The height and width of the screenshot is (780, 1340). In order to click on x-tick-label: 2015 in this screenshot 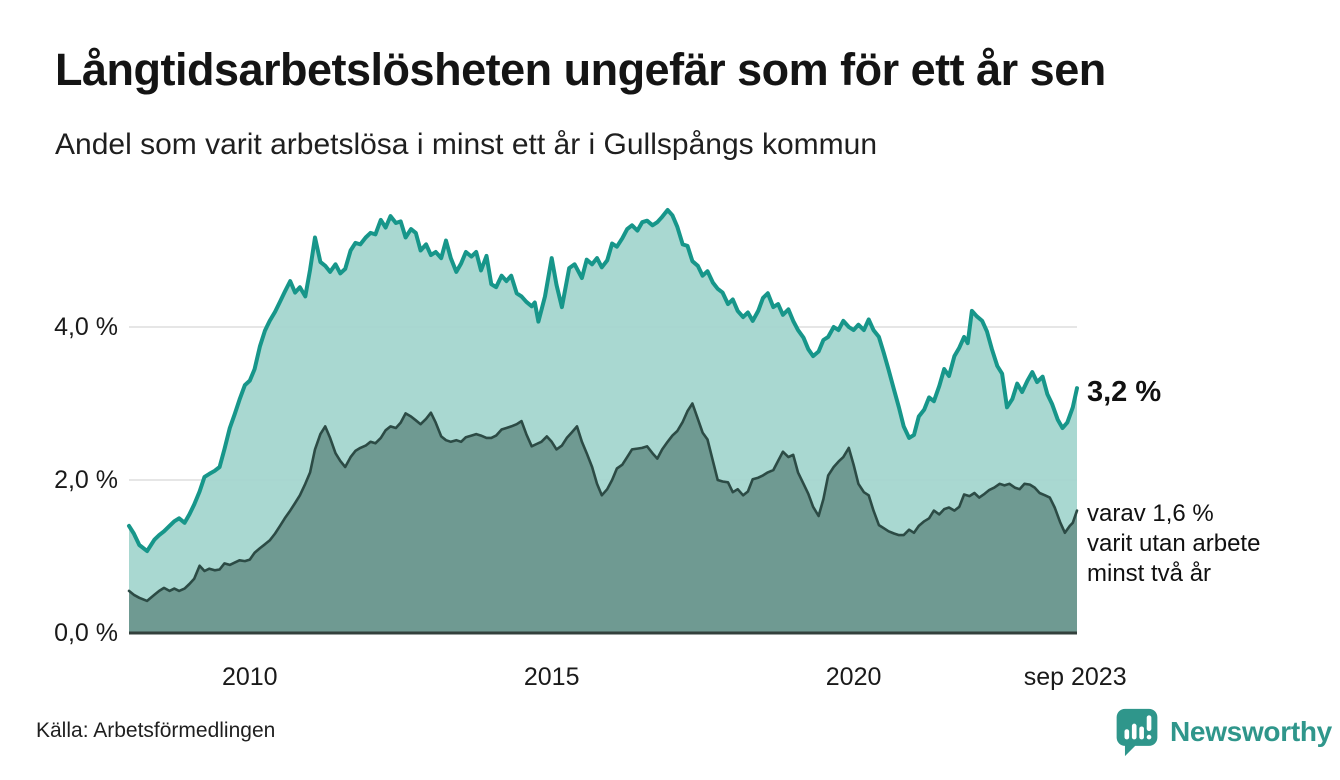, I will do `click(551, 677)`.